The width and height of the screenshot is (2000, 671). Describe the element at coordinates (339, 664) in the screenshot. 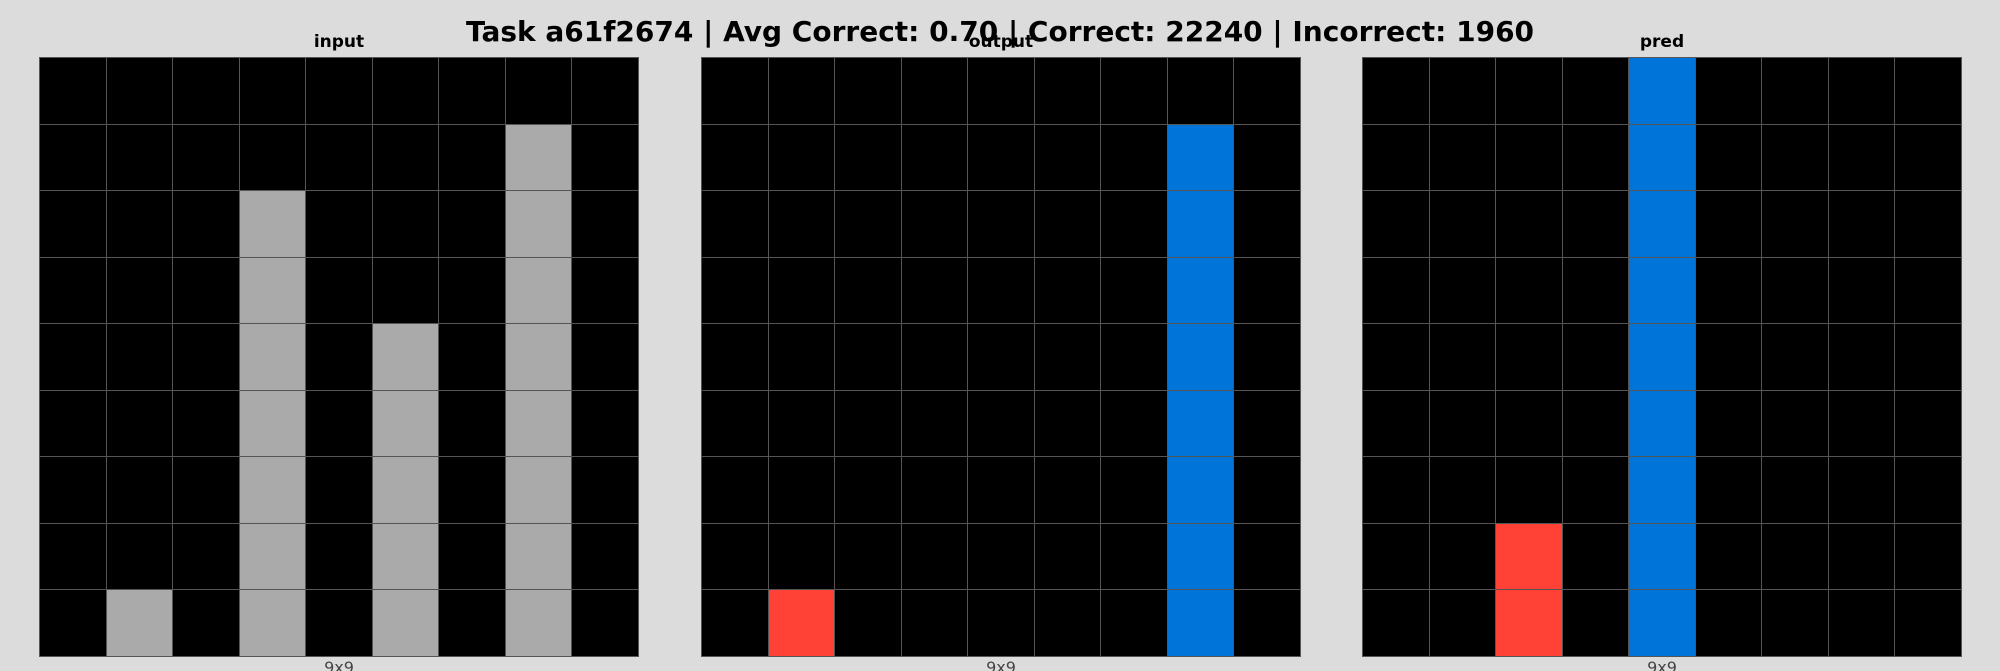

I see `input-size-label: 9x9` at that location.